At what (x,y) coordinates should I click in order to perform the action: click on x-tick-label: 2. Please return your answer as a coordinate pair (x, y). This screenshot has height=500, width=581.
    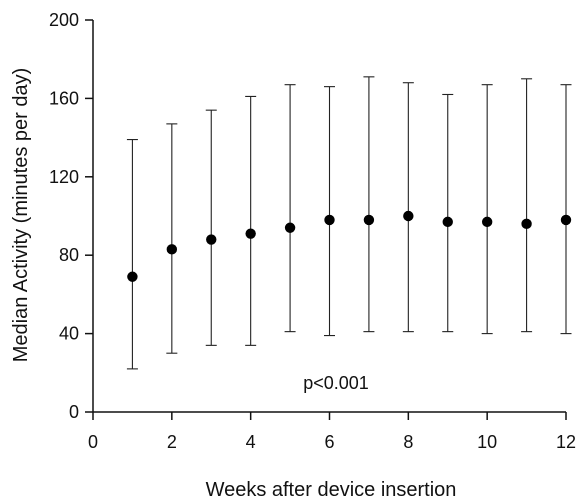
    Looking at the image, I should click on (172, 442).